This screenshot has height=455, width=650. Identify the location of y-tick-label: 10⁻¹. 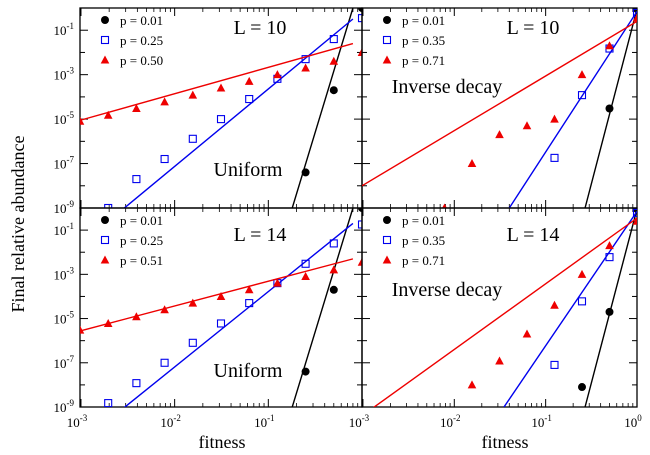
(64, 229).